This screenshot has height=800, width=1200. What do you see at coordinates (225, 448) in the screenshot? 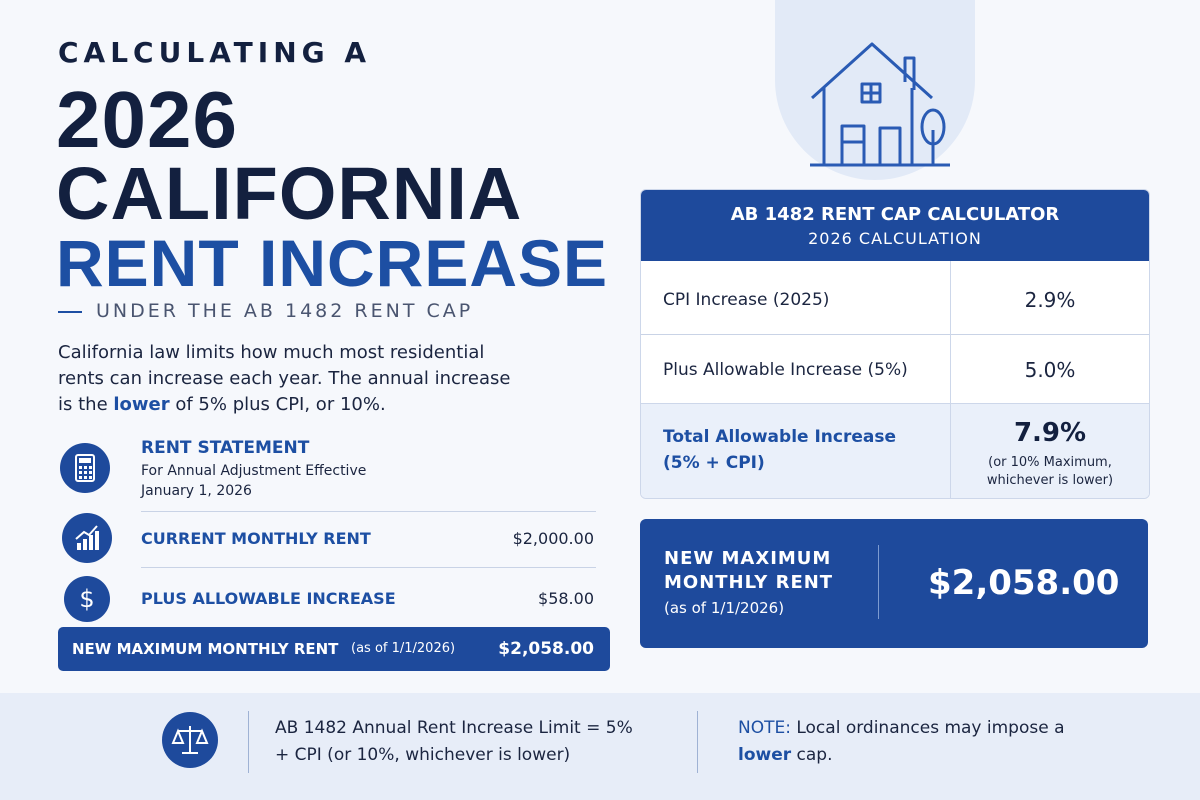
I see `statement-title: RENT STATEMENT` at bounding box center [225, 448].